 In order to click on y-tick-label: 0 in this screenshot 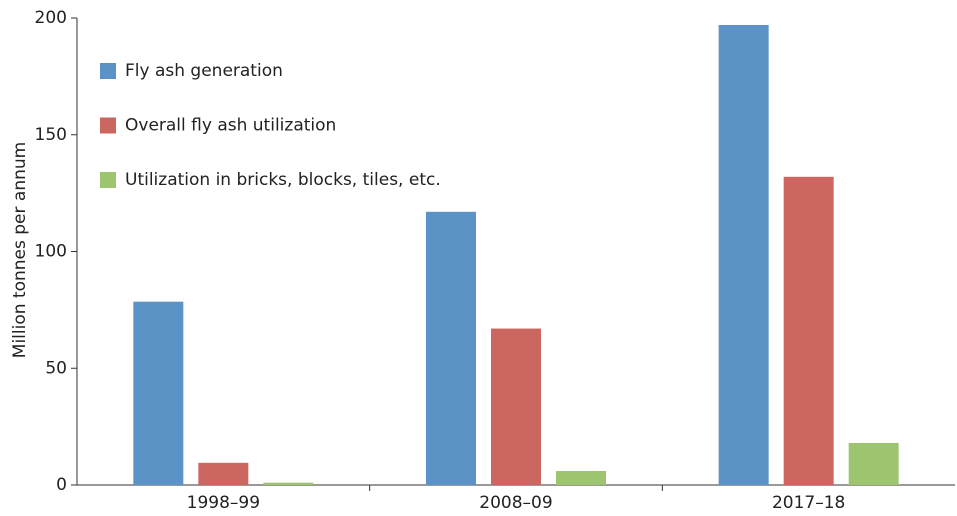, I will do `click(61, 485)`.